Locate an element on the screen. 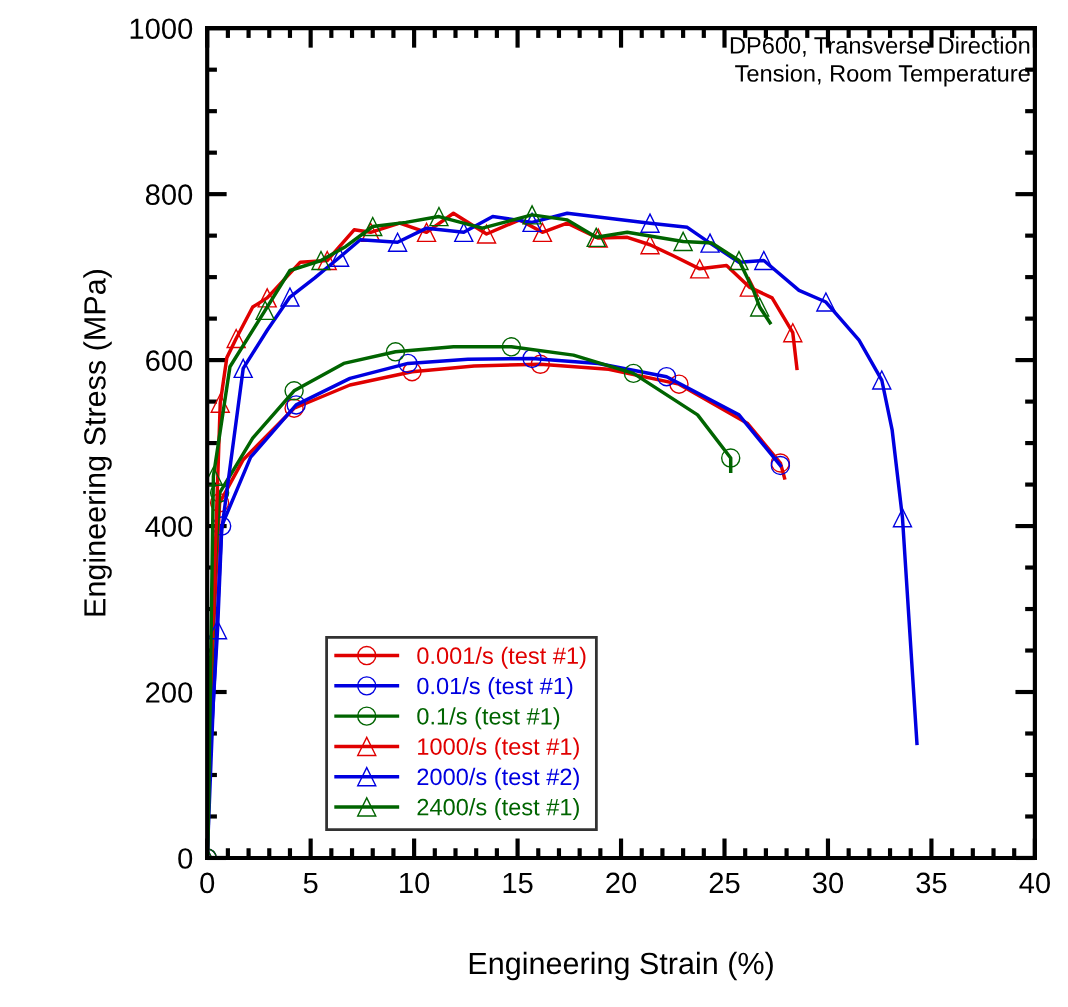 This screenshot has height=1007, width=1068. y-tick-label: 400 is located at coordinates (169, 526).